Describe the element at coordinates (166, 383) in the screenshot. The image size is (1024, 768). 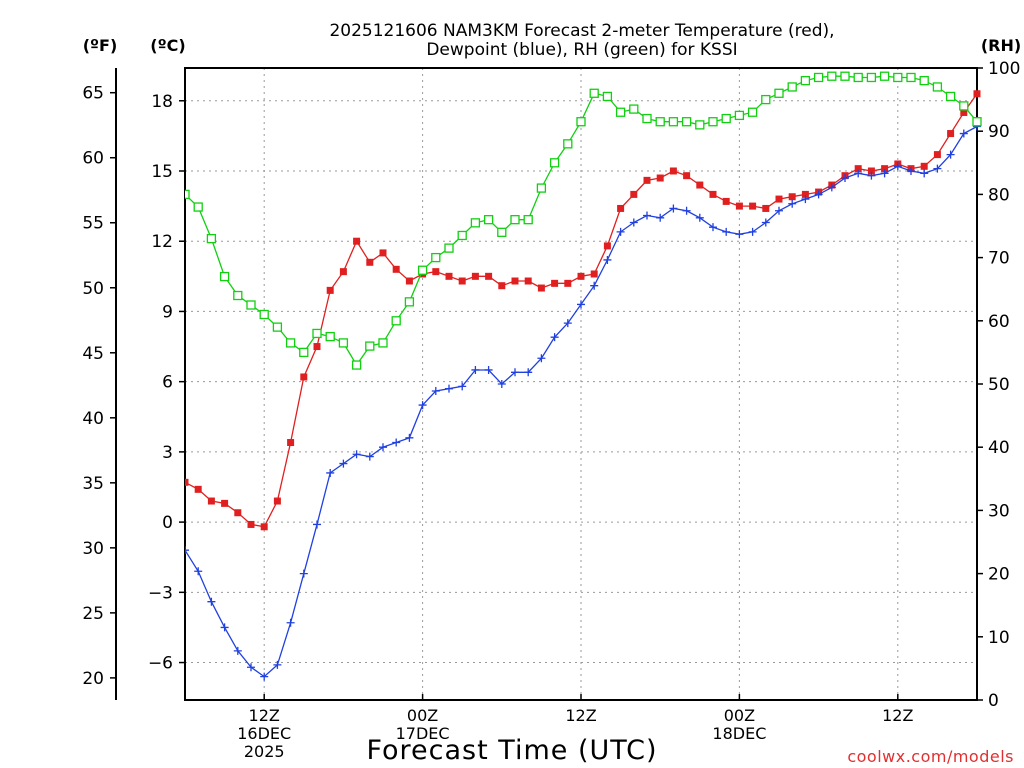
I see `celsius-axis-ticks: −6 −3 0 3 6 9 12 15 18` at that location.